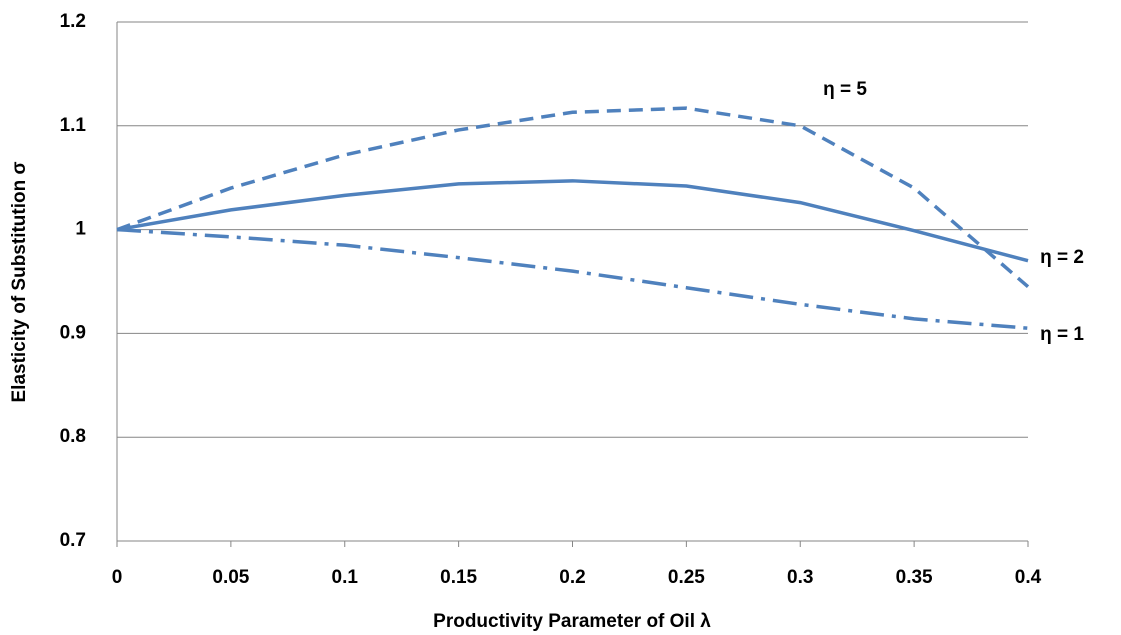 The image size is (1121, 635). I want to click on x-tick-label: 0.15, so click(458, 577).